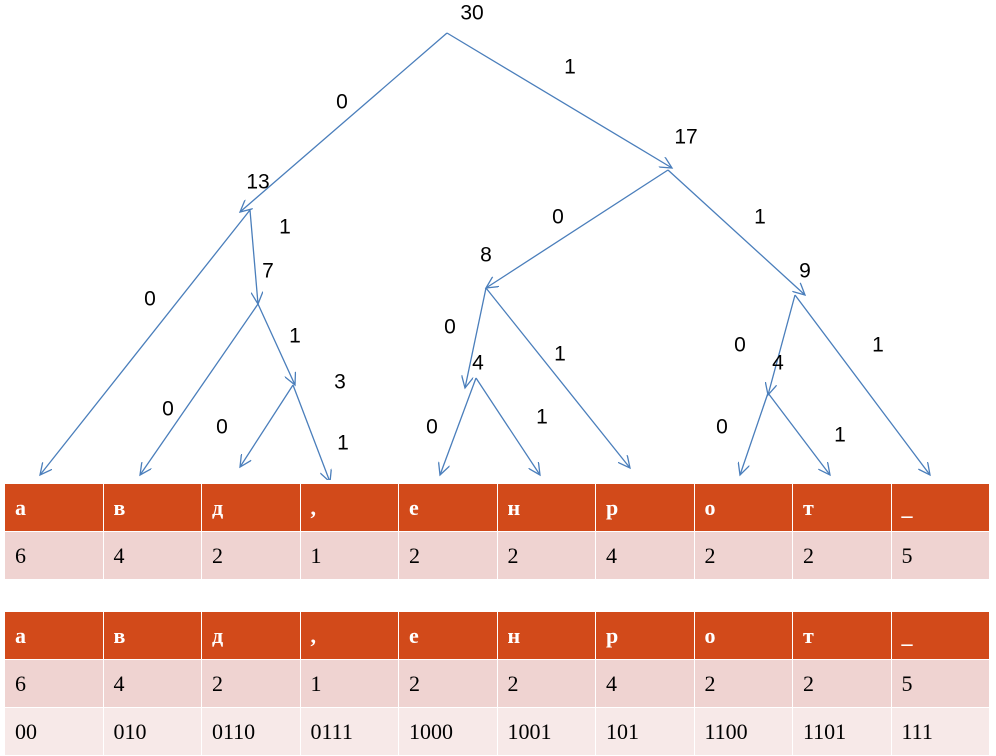 The image size is (996, 756). Describe the element at coordinates (805, 271) in the screenshot. I see `node-label: 9` at that location.